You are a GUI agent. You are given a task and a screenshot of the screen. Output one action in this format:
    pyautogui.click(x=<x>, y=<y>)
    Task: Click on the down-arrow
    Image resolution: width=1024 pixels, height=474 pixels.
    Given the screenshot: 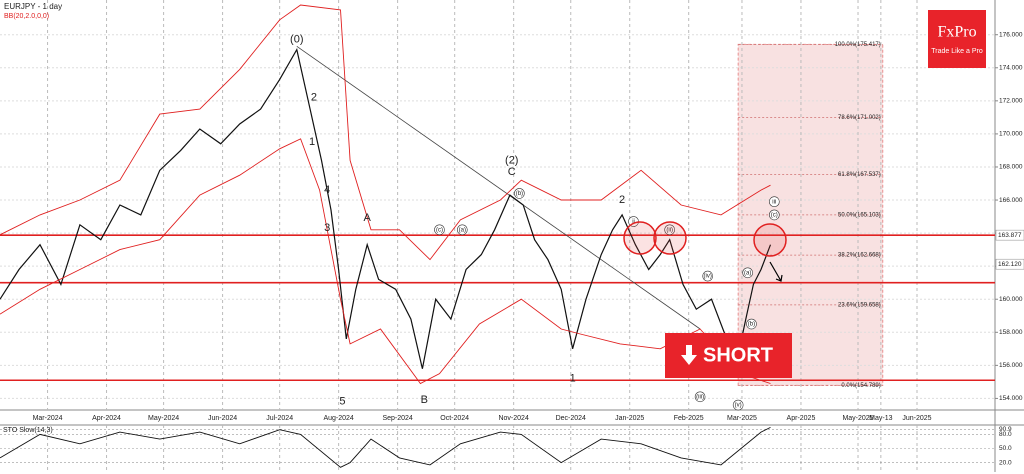 What is the action you would take?
    pyautogui.click(x=689, y=355)
    